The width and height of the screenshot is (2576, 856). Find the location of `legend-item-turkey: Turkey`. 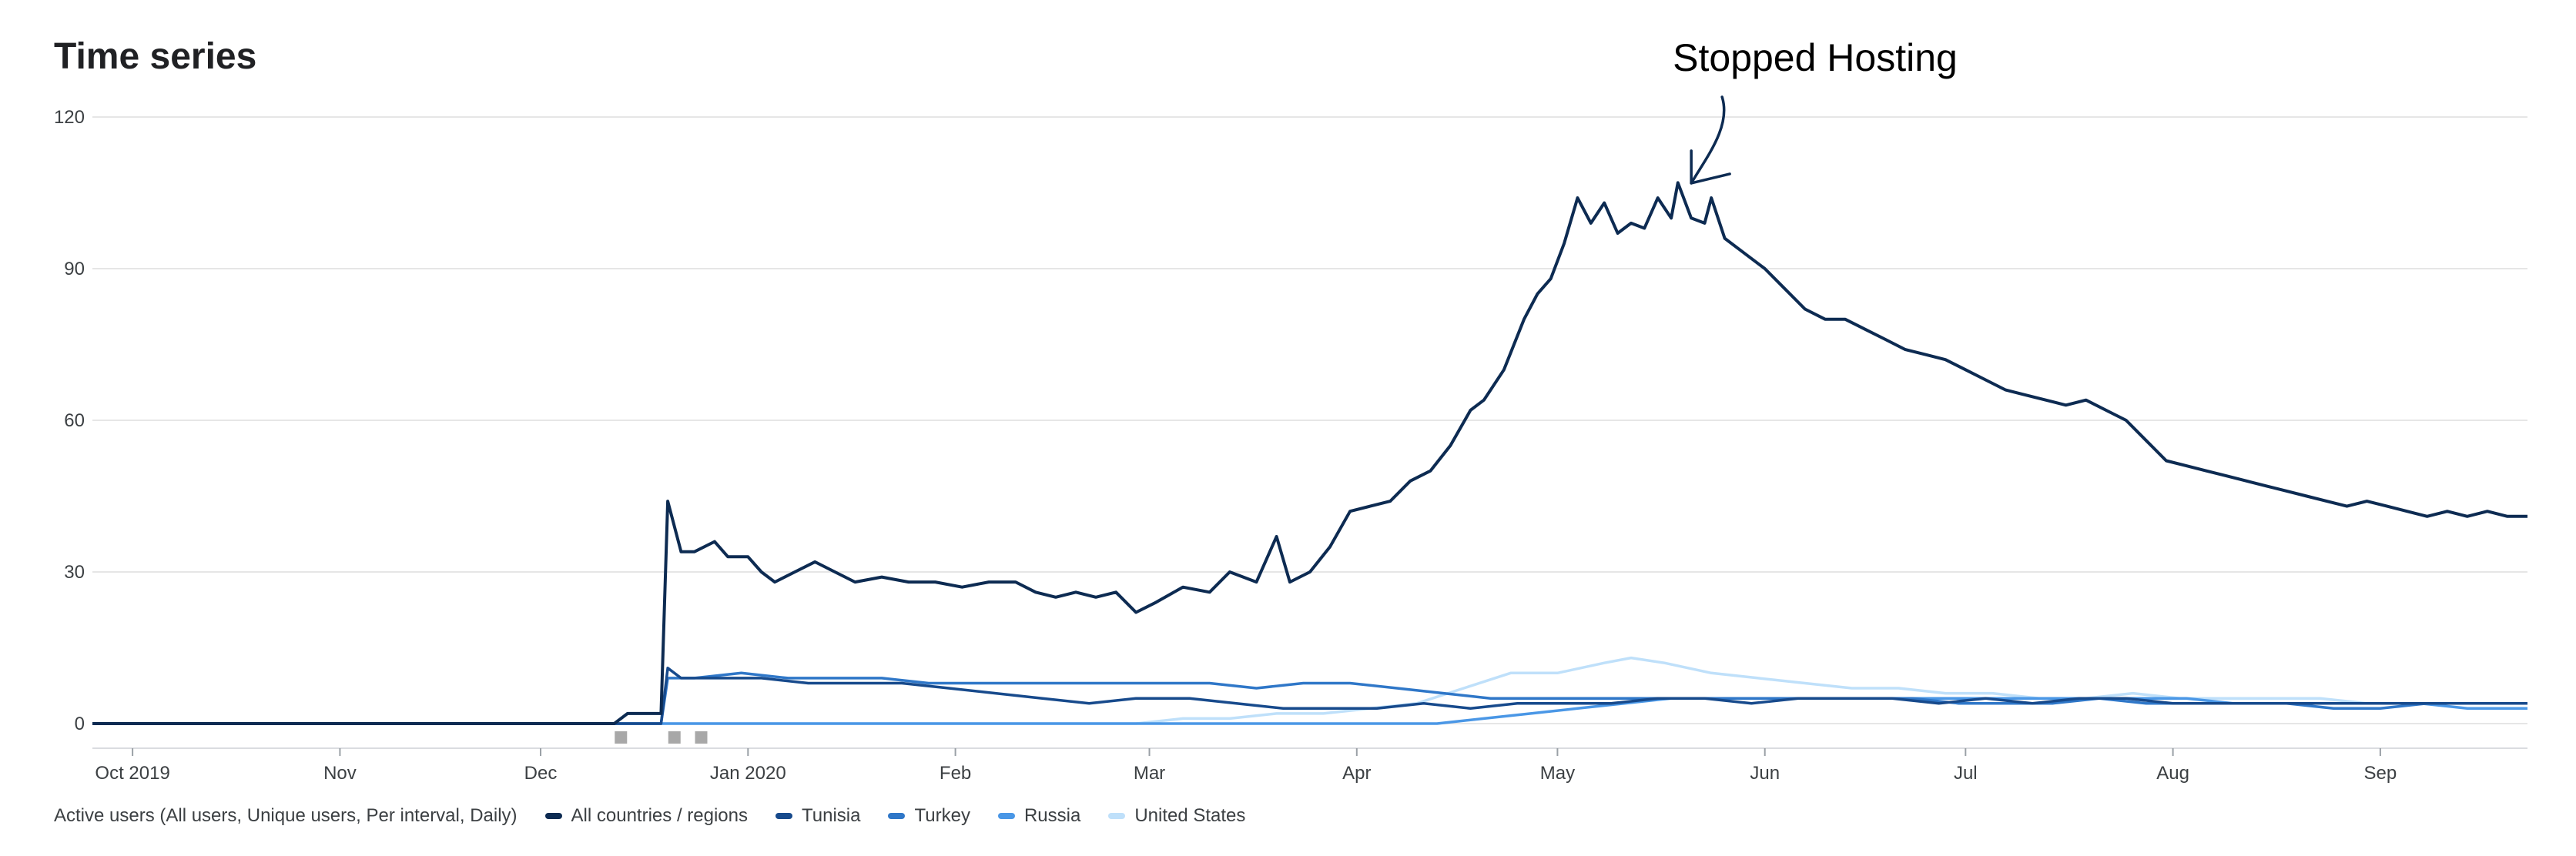

legend-item-turkey: Turkey is located at coordinates (929, 816).